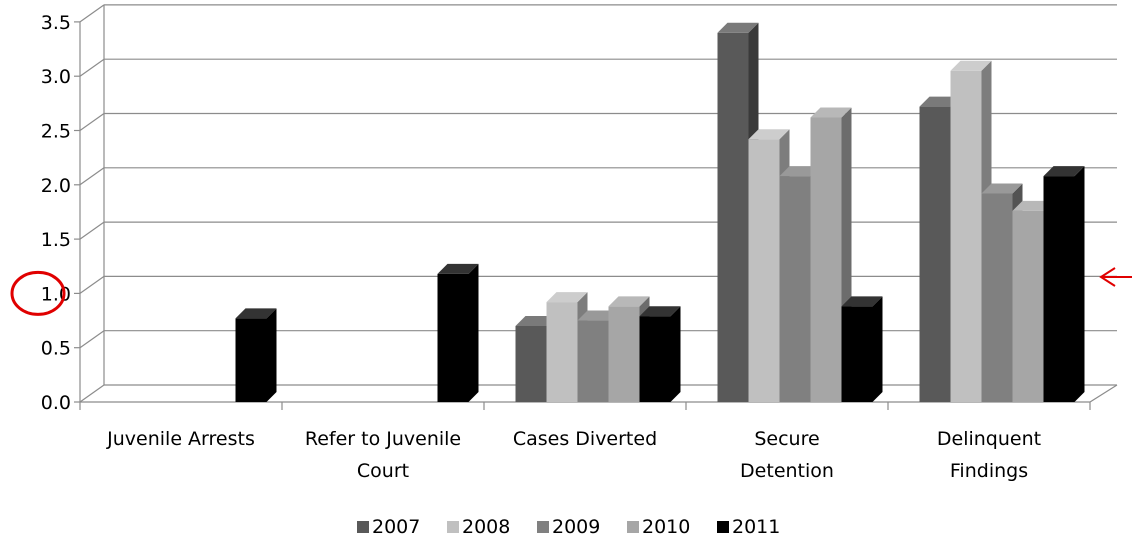  I want to click on y-tick-label: 0.5, so click(56, 349).